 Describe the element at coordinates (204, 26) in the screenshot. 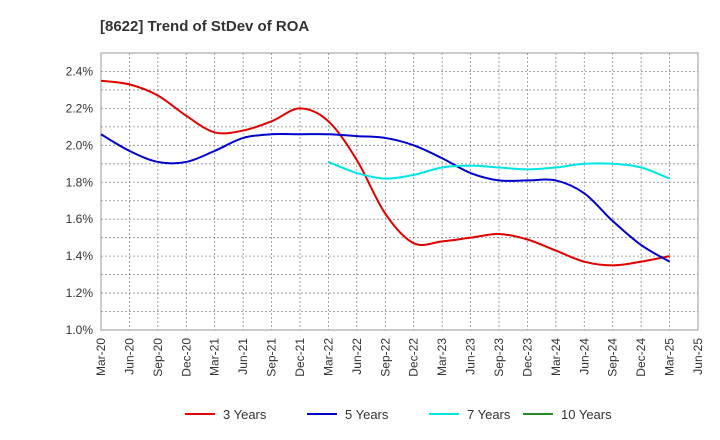

I see `chart-title: [8622] Trend of StDev of ROA` at that location.